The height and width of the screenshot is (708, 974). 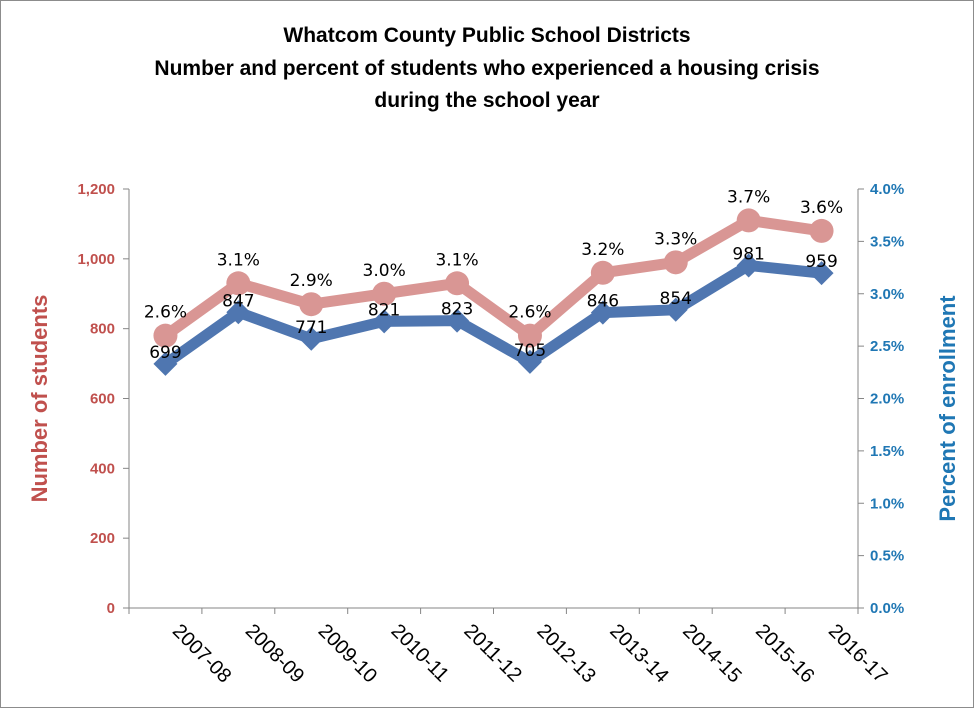 I want to click on right-axis-ticks: 0.0% 0.5% 1.0% 1.5% 2.0% 2.5% 3.0% 3.5% 4.0%, so click(x=881, y=399).